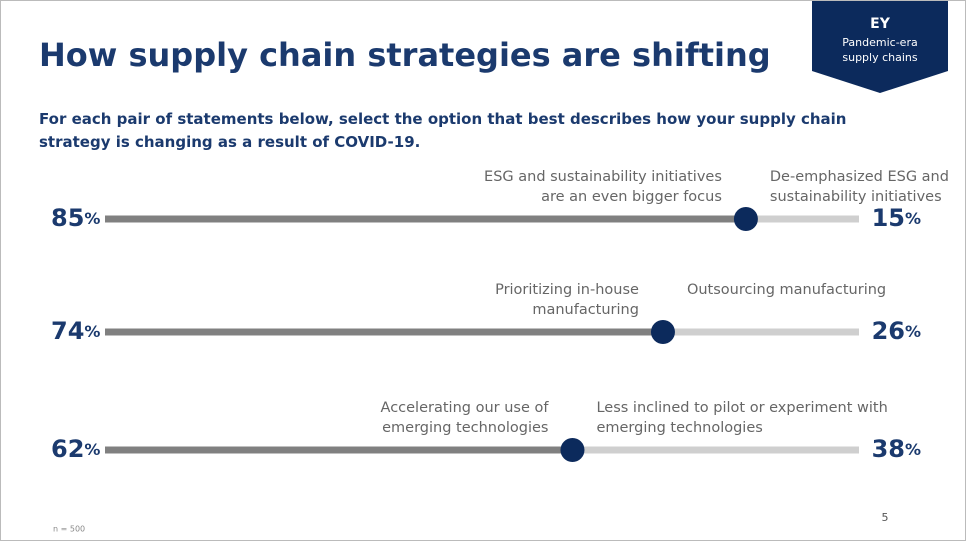 This screenshot has width=966, height=541. I want to click on right-statement: emerging technologies, so click(679, 428).